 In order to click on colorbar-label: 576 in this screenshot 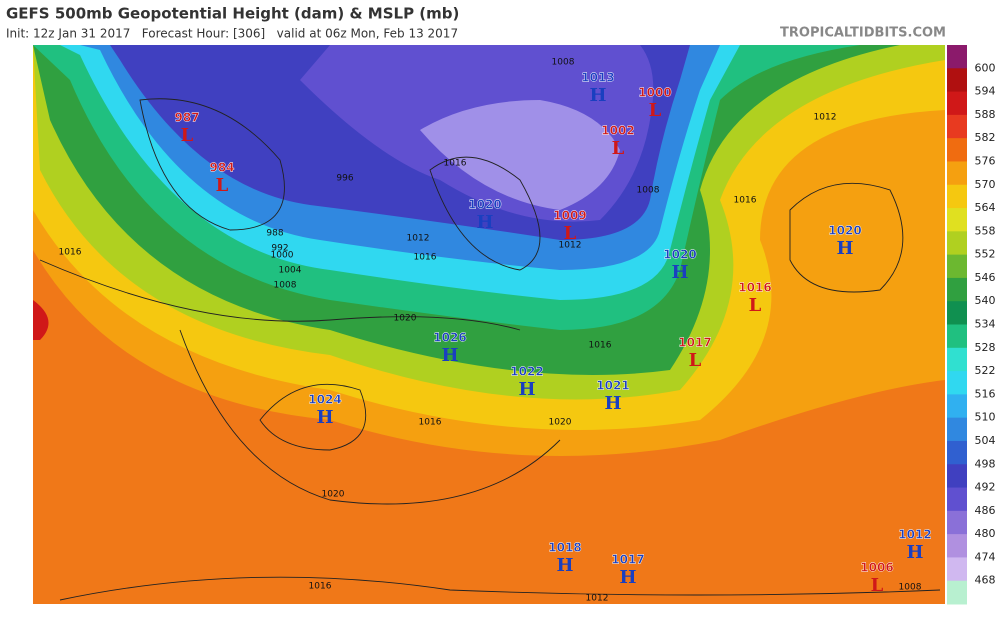, I will do `click(985, 160)`.